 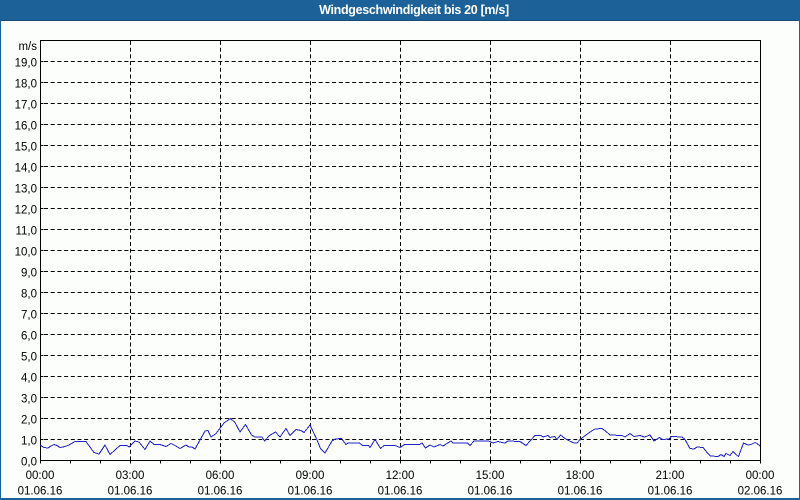 I want to click on svg-text: 4,0, so click(x=29, y=379).